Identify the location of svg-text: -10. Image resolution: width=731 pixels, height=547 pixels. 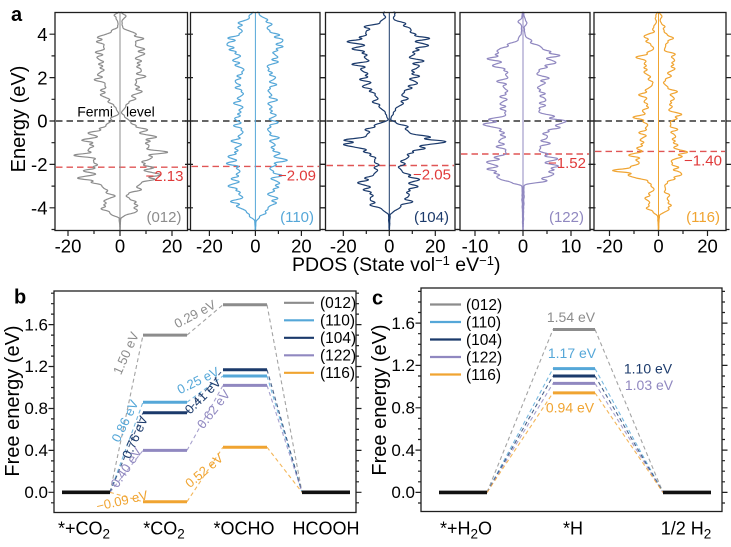
(475, 246).